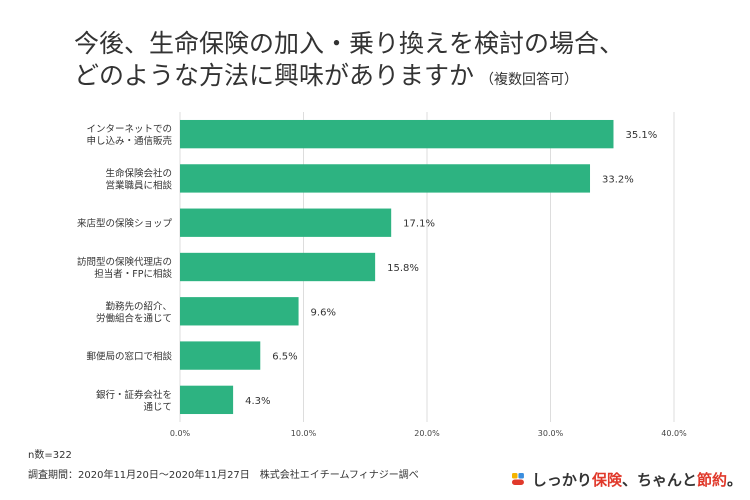 This screenshot has height=500, width=750. Describe the element at coordinates (618, 179) in the screenshot. I see `bar-value-label: 33.2%` at that location.